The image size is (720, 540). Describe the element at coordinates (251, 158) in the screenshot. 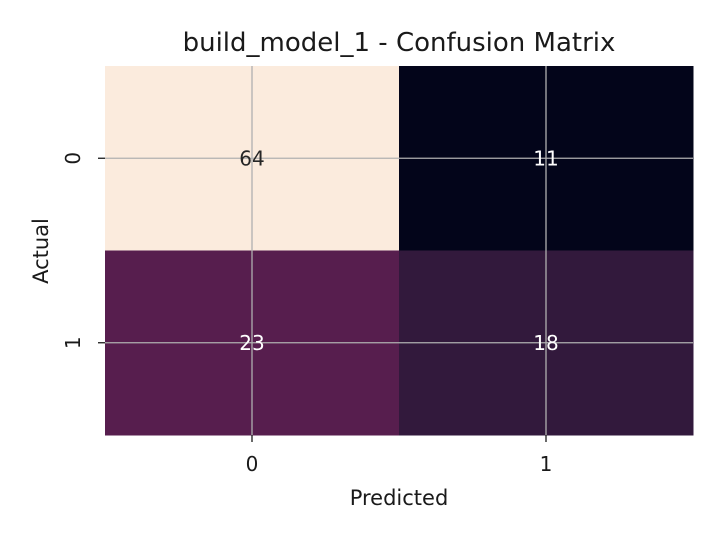

I see `cell-value-label: 64` at that location.